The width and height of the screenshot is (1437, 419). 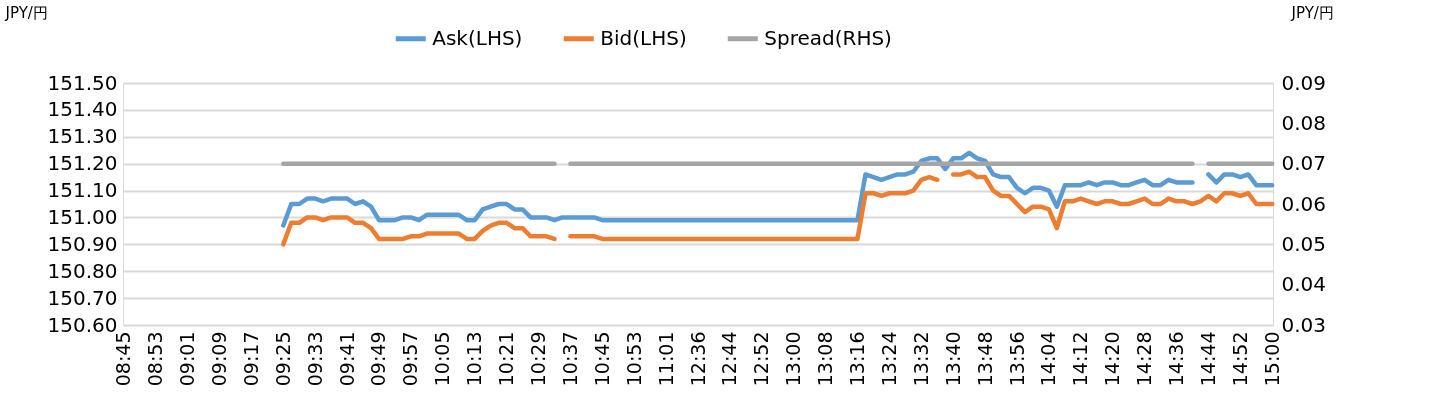 What do you see at coordinates (442, 359) in the screenshot?
I see `x-tick-label: 10:05` at bounding box center [442, 359].